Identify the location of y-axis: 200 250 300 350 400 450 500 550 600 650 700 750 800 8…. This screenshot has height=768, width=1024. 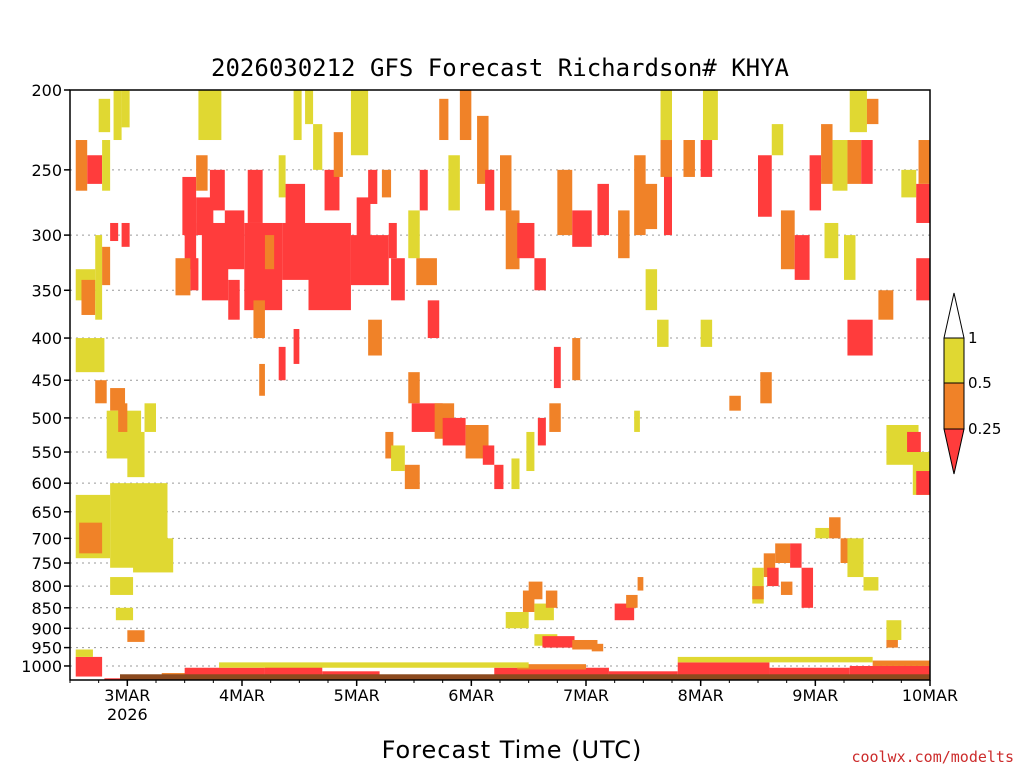
(45, 378).